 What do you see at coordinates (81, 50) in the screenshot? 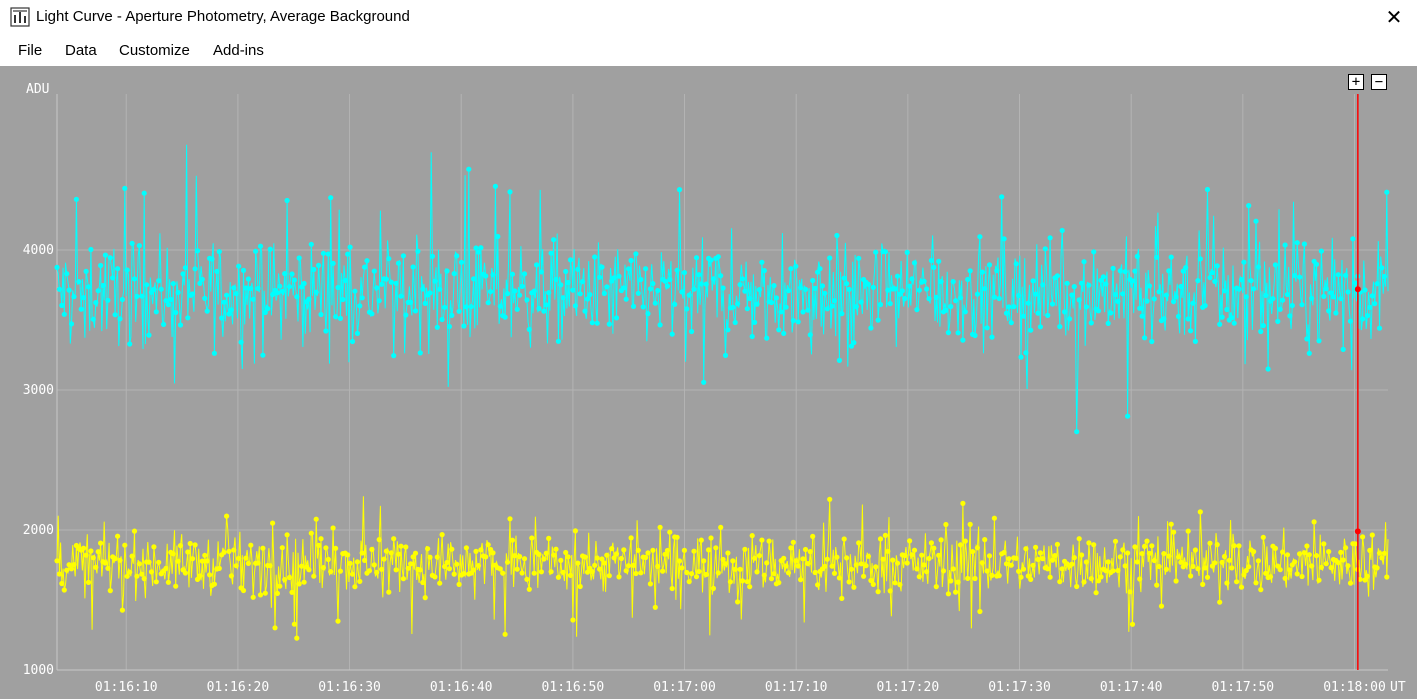
I see `menu-data: Data` at bounding box center [81, 50].